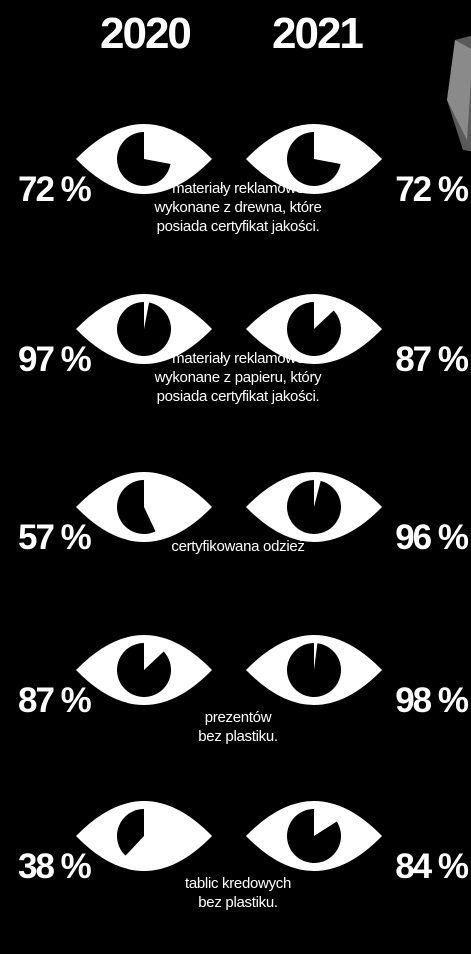 Image resolution: width=471 pixels, height=954 pixels. What do you see at coordinates (238, 883) in the screenshot?
I see `category-label-line: tablic kredowych` at bounding box center [238, 883].